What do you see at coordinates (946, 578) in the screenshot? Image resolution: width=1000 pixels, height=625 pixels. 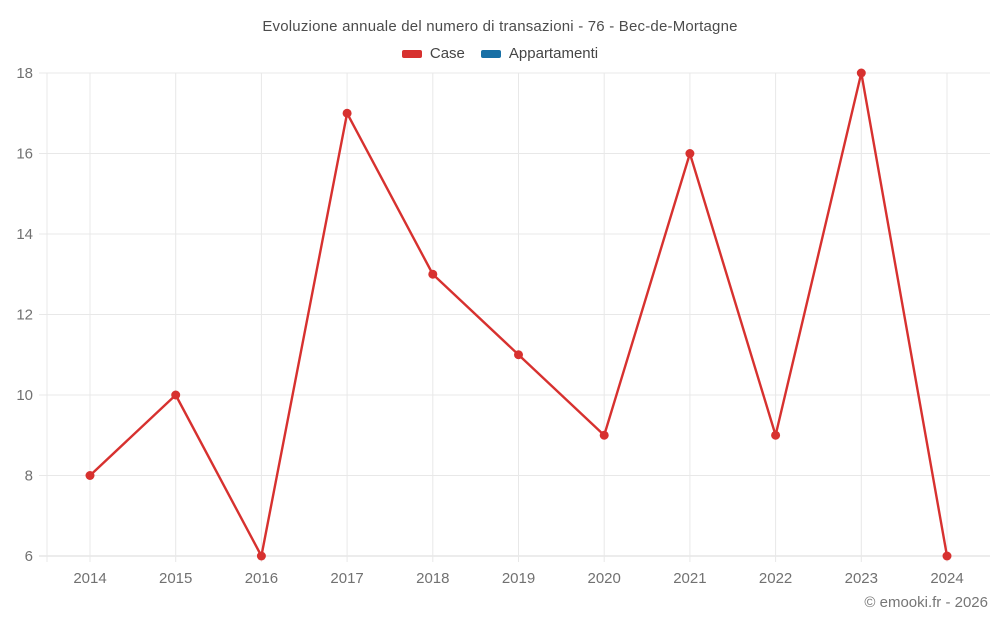 I see `x-axis-tick-label: 2024` at bounding box center [946, 578].